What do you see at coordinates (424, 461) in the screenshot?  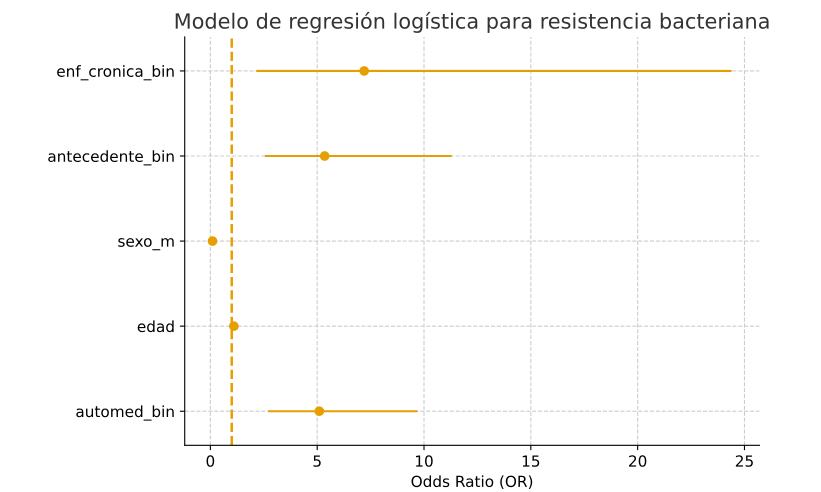 I see `x-tick-label: 10` at bounding box center [424, 461].